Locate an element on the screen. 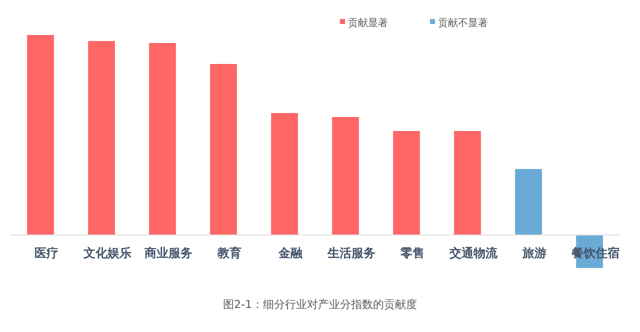 The width and height of the screenshot is (640, 332). x-tick-label: 商业服务 is located at coordinates (168, 253).